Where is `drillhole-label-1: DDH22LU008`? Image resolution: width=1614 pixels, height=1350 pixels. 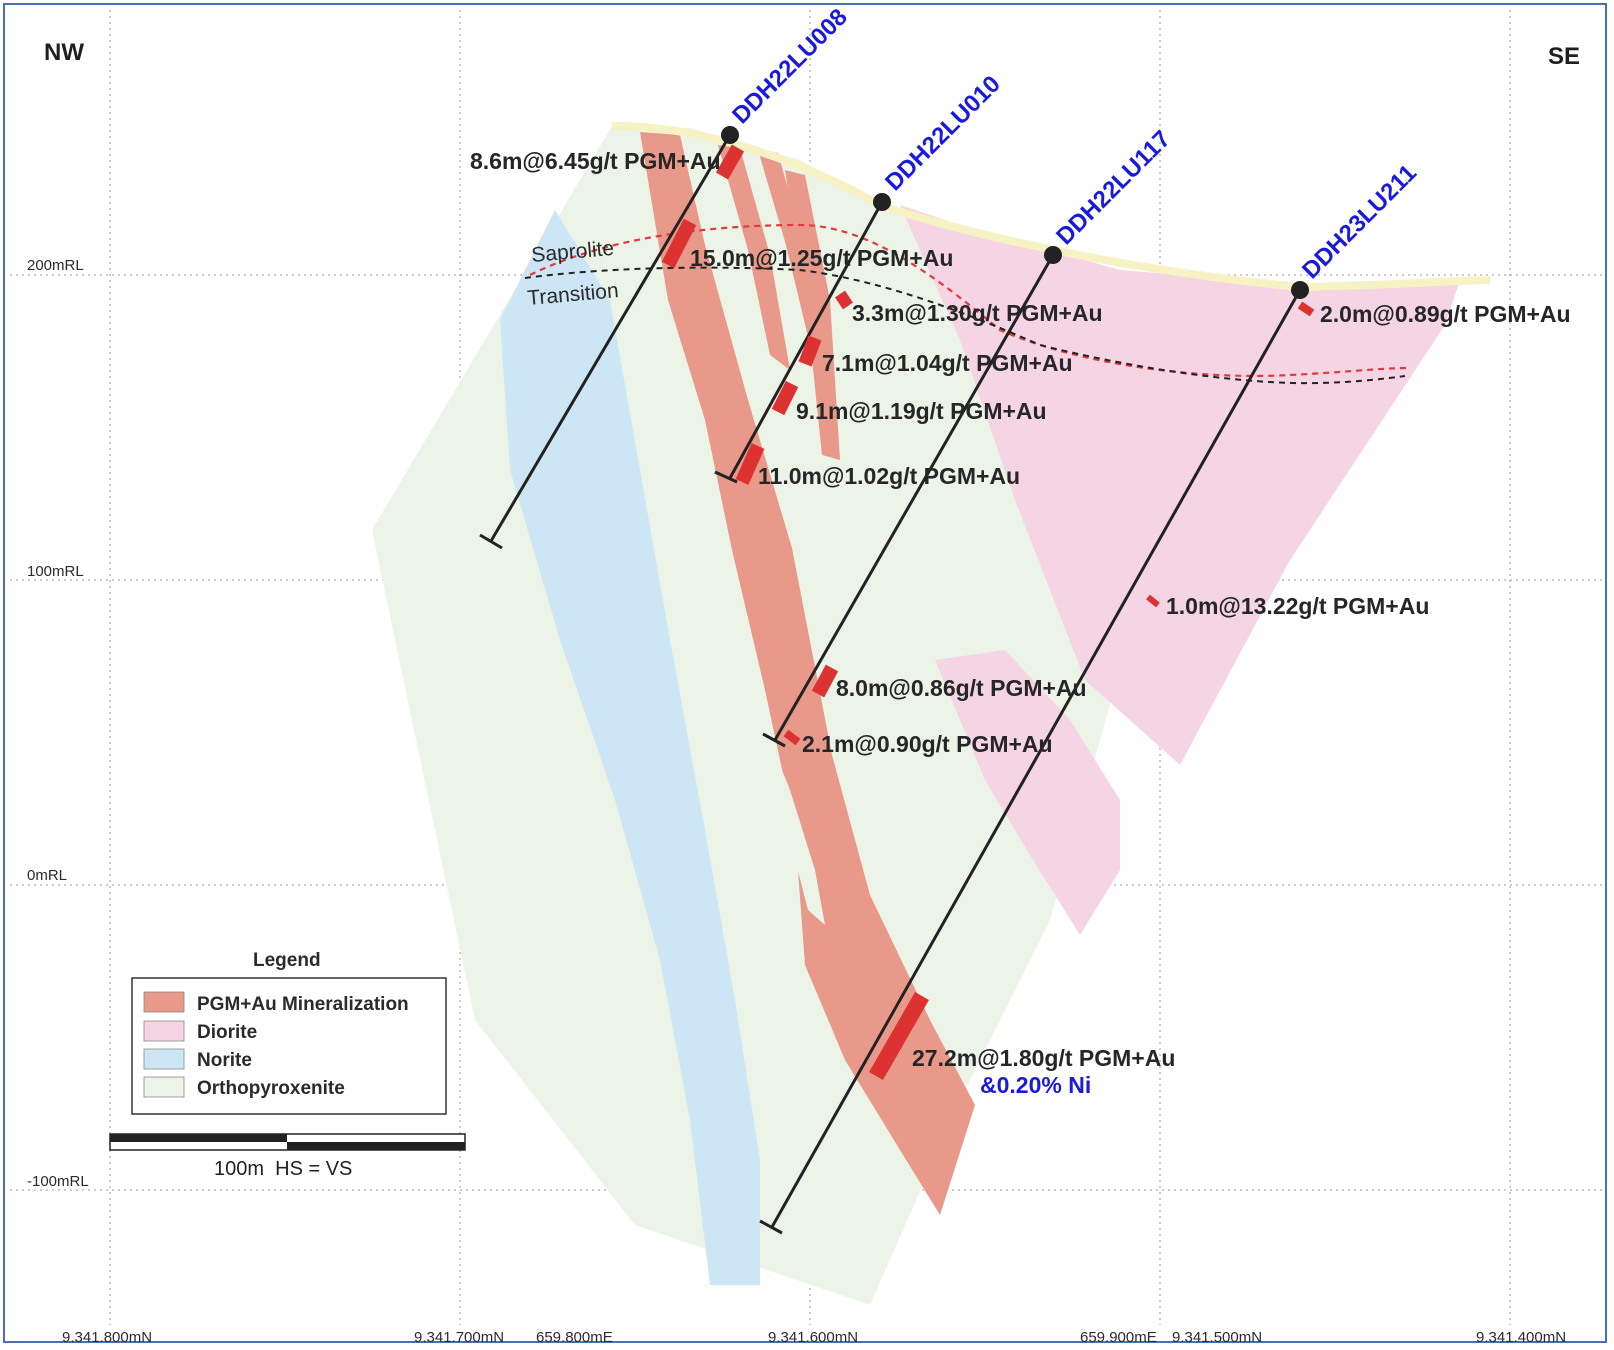 drillhole-label-1: DDH22LU008 is located at coordinates (790, 67).